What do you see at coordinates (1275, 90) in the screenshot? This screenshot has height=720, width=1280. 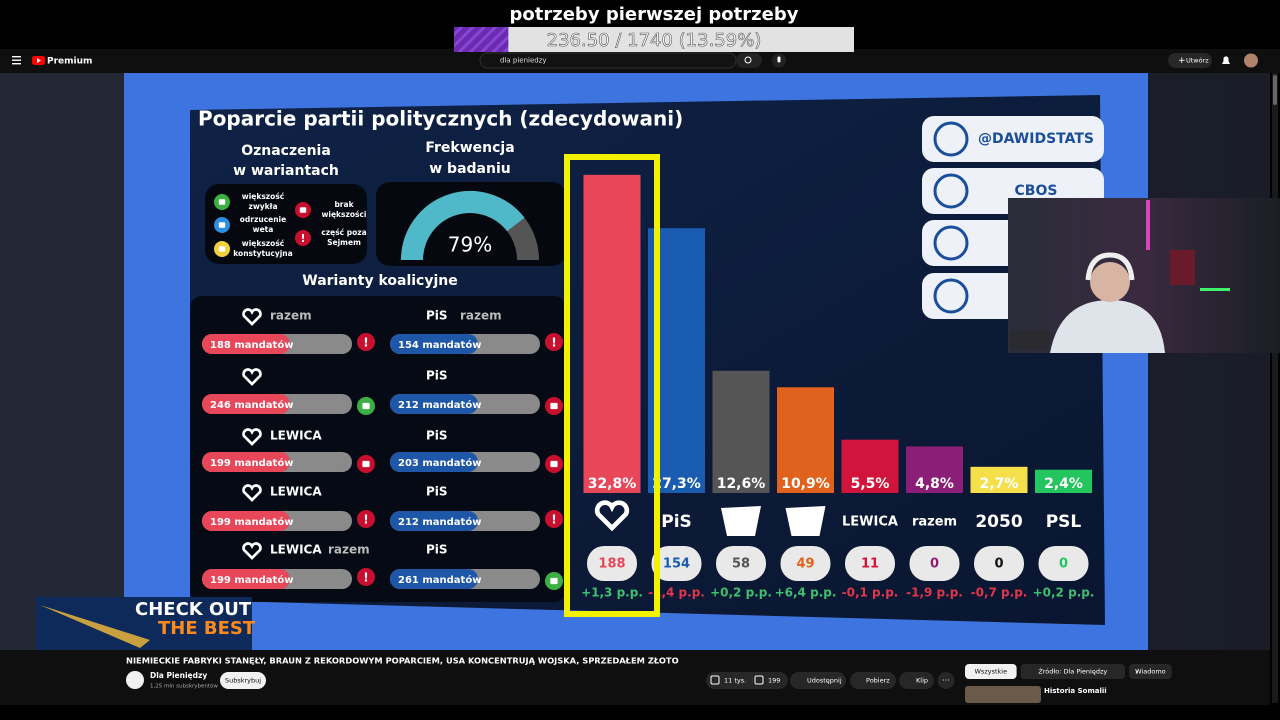 I see `scrollbar-thumb` at bounding box center [1275, 90].